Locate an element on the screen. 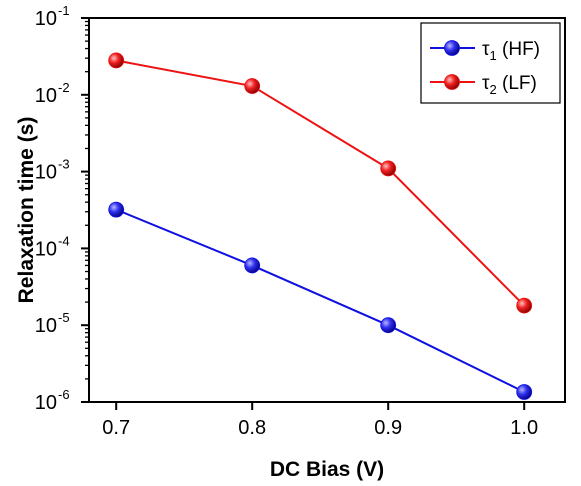 The width and height of the screenshot is (581, 486). y-tick-exponent: -2 is located at coordinates (64, 87).